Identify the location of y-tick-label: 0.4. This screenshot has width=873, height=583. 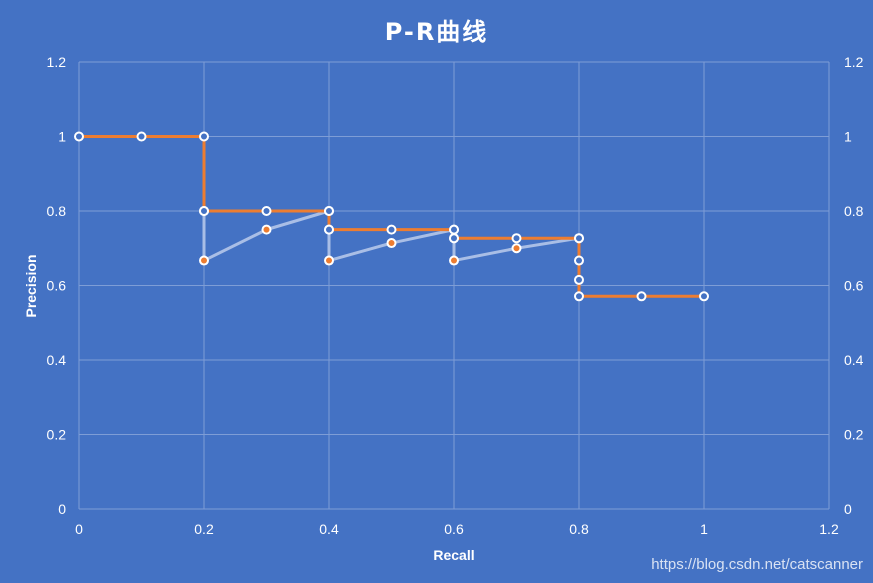
(57, 360).